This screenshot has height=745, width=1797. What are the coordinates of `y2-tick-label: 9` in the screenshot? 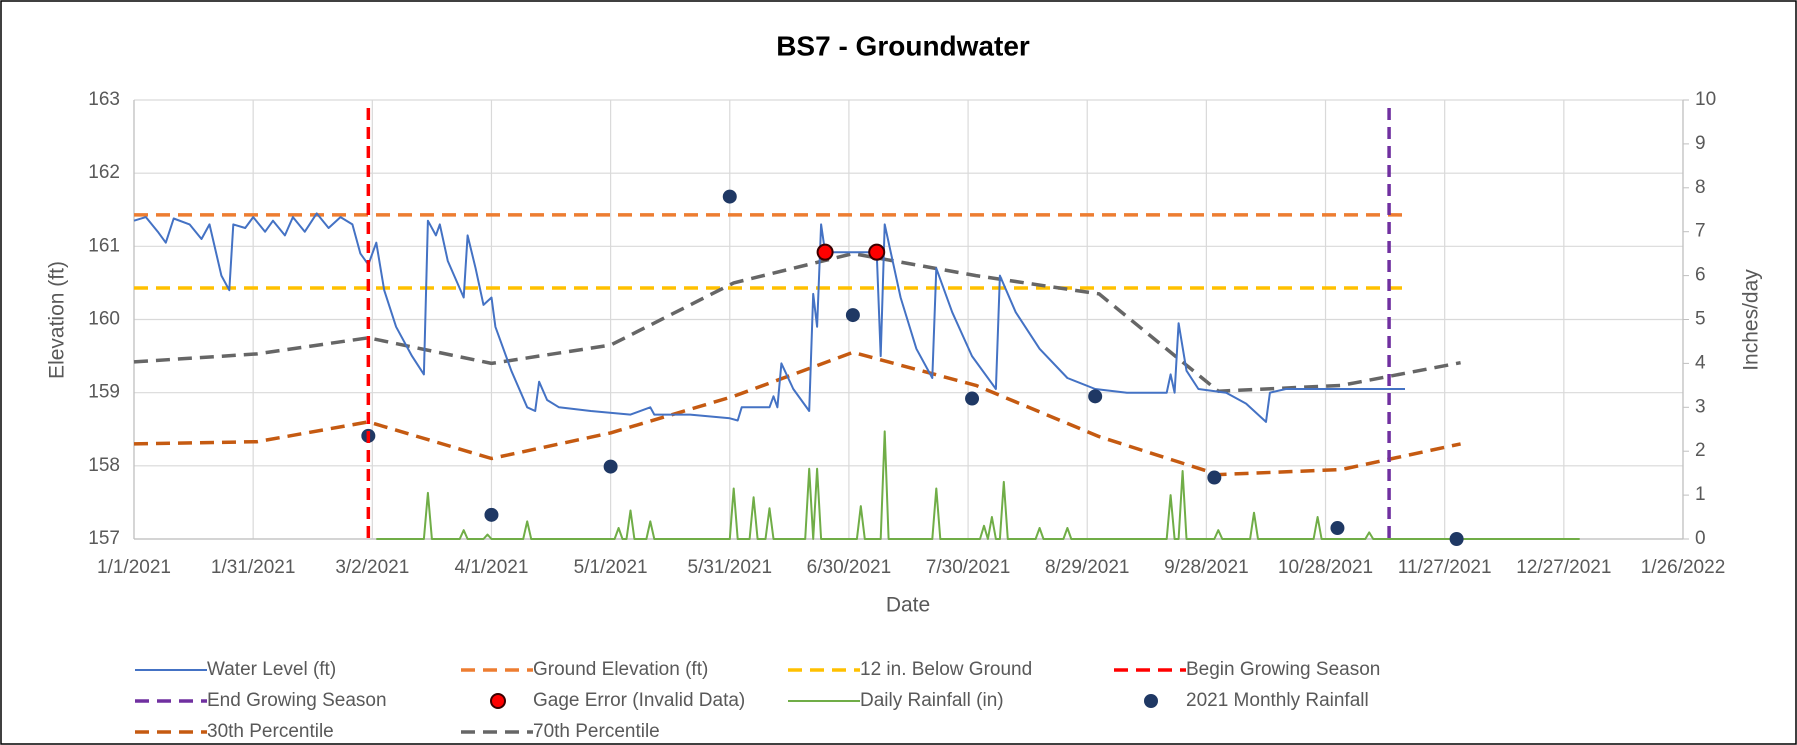 It's located at (1700, 143).